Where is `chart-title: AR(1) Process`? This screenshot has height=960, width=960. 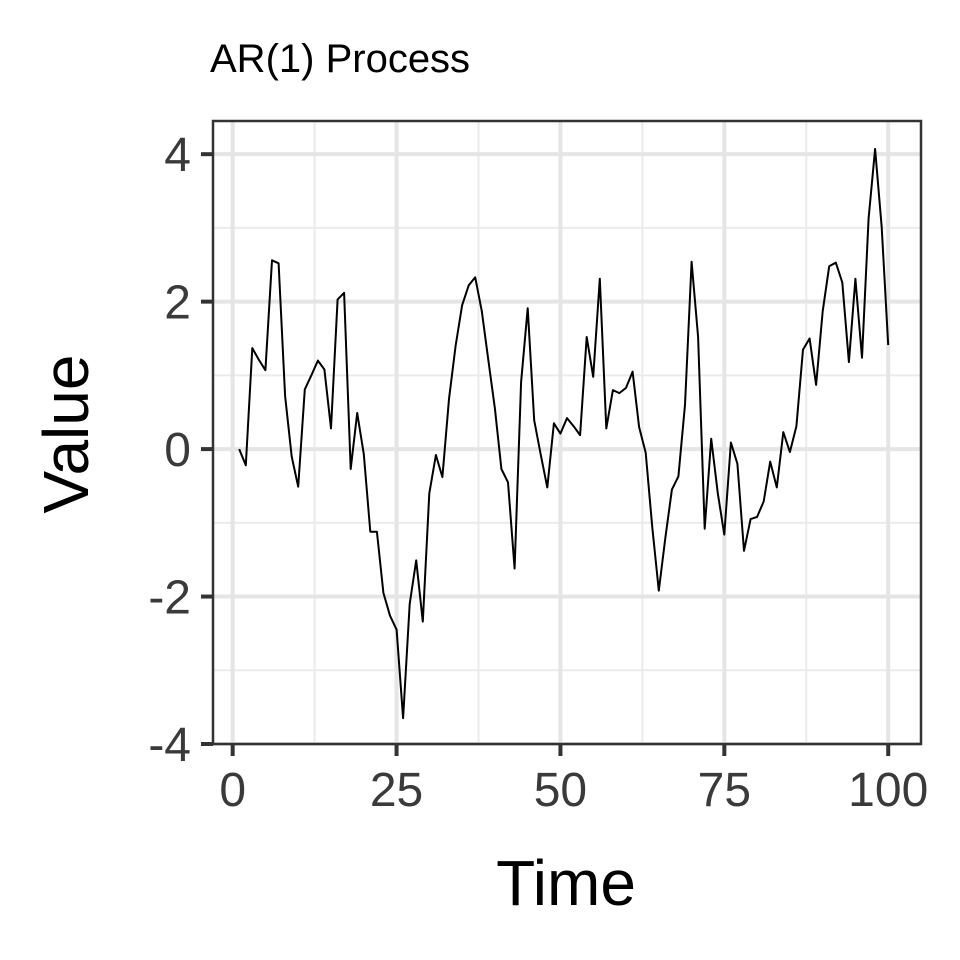
chart-title: AR(1) Process is located at coordinates (340, 59).